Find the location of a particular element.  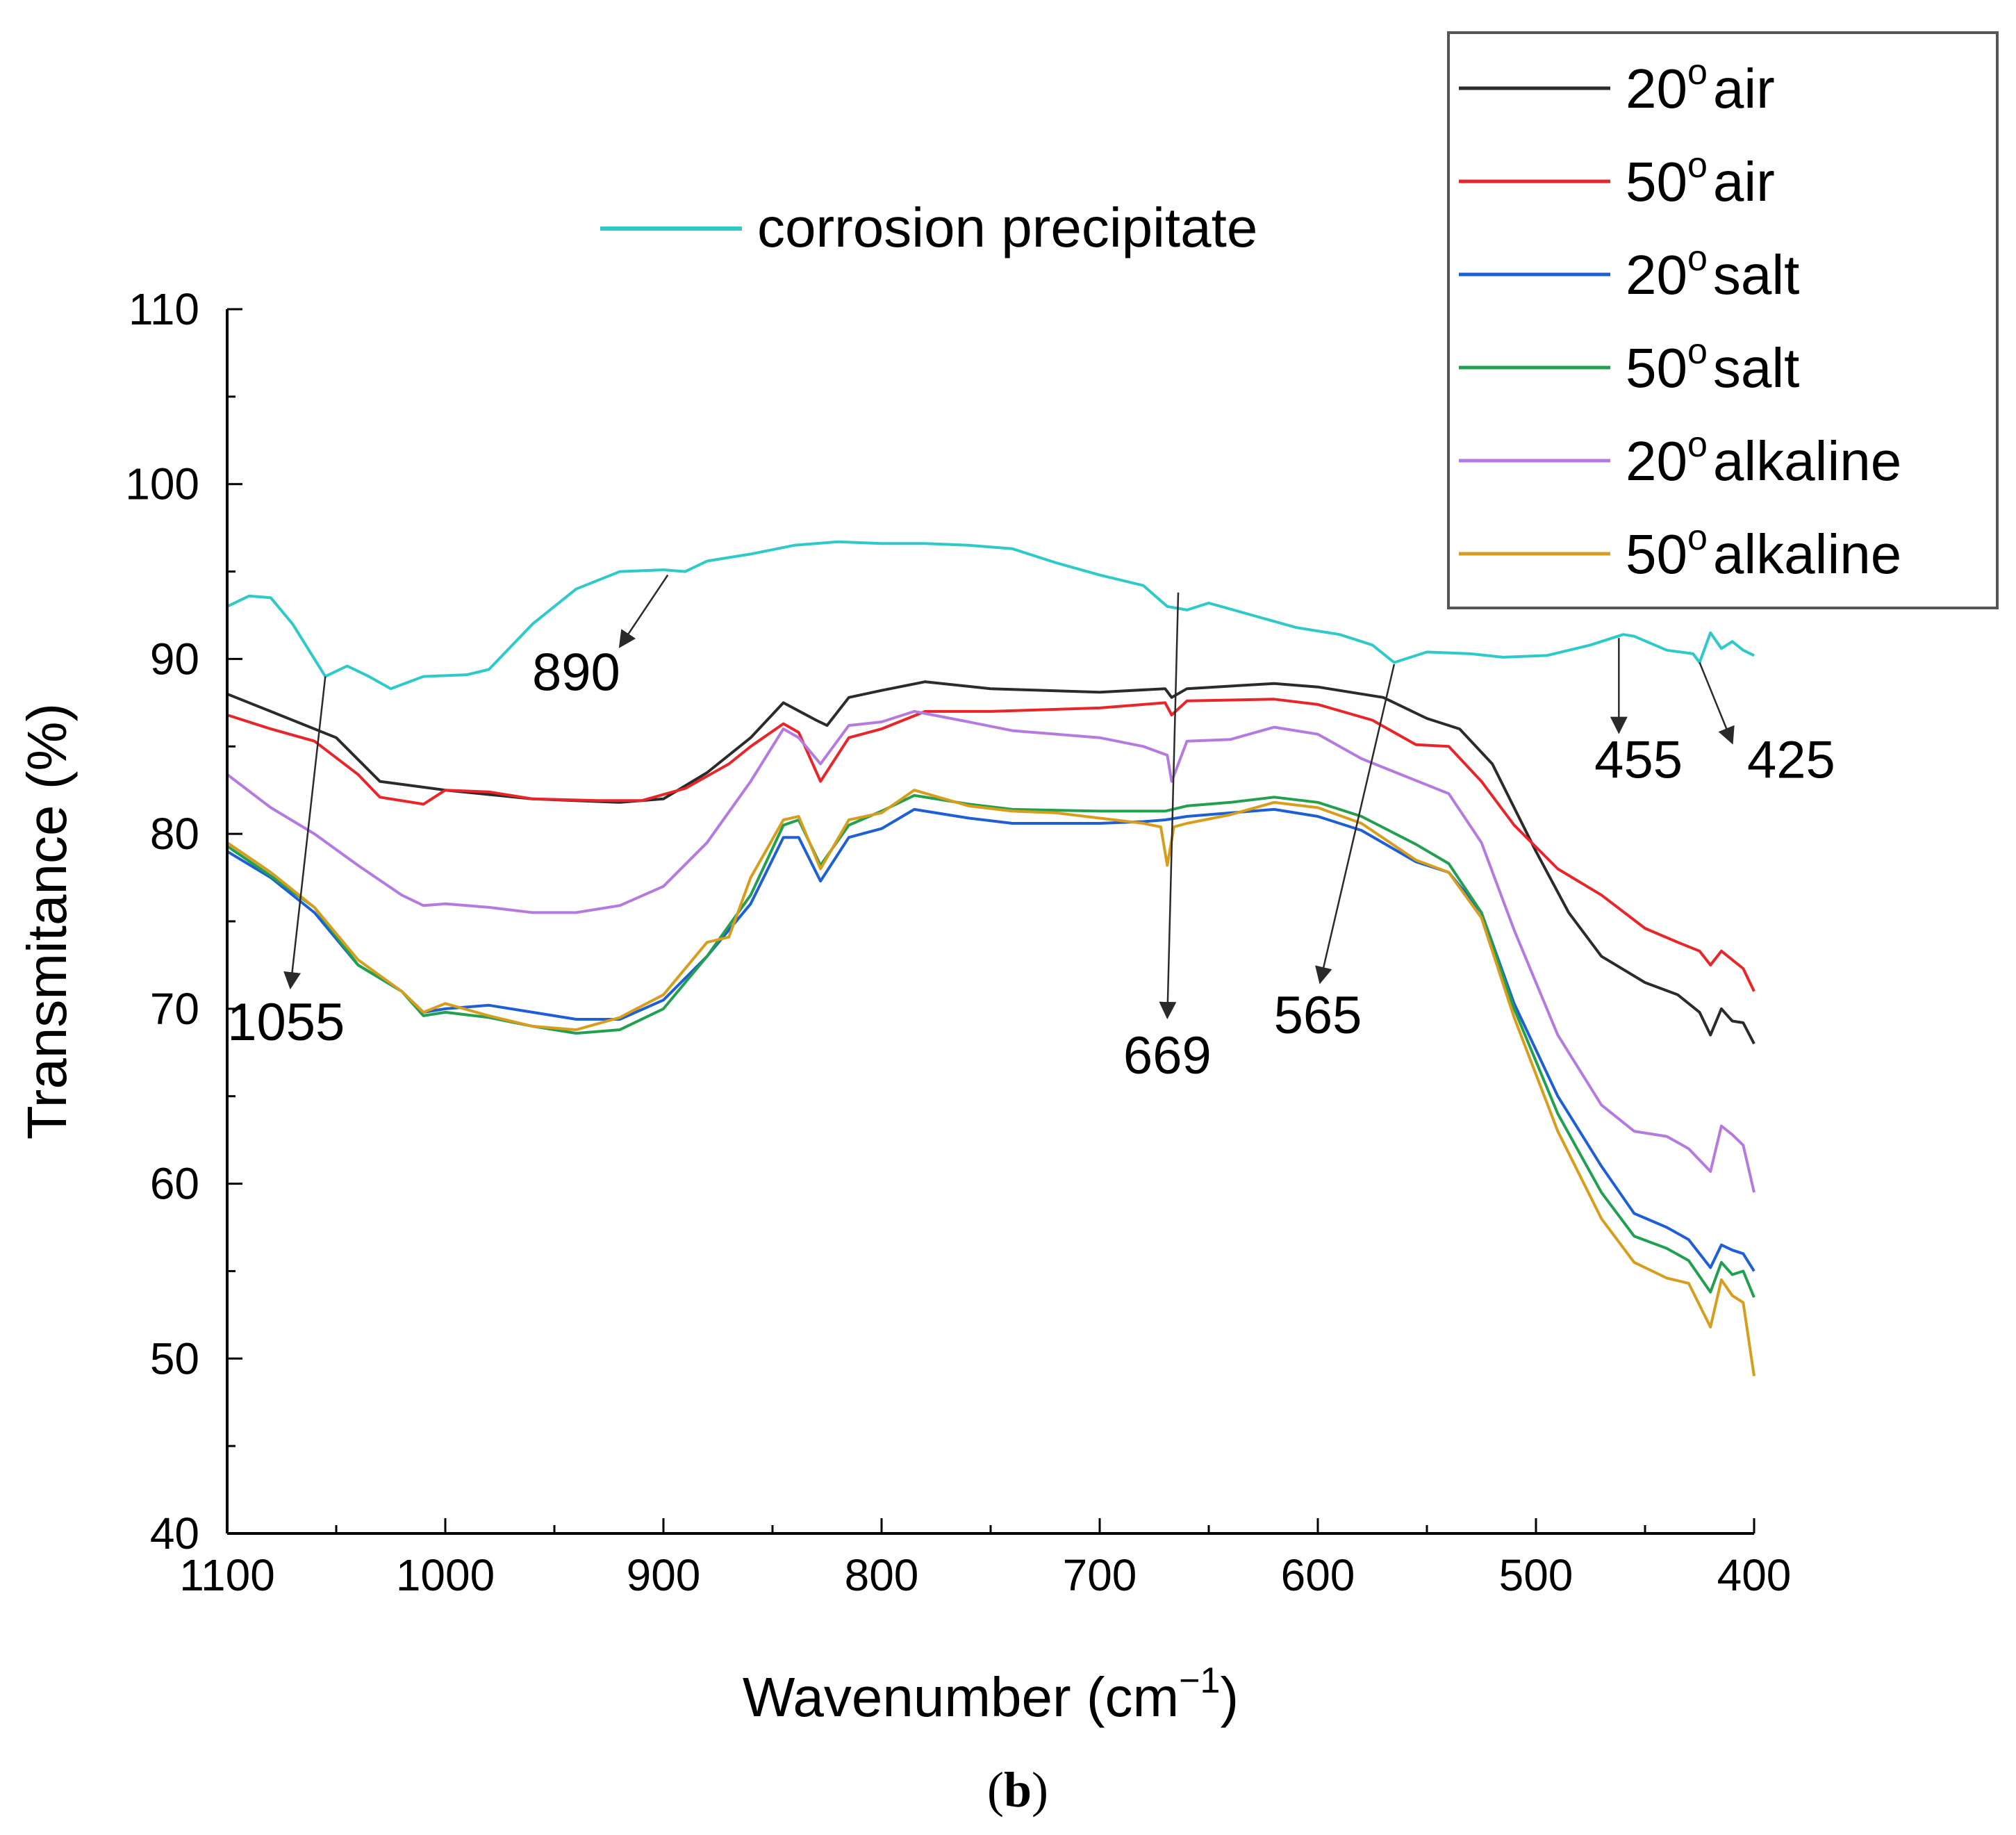

x-axis-title: Wavenumber (cm−1) is located at coordinates (991, 1694).